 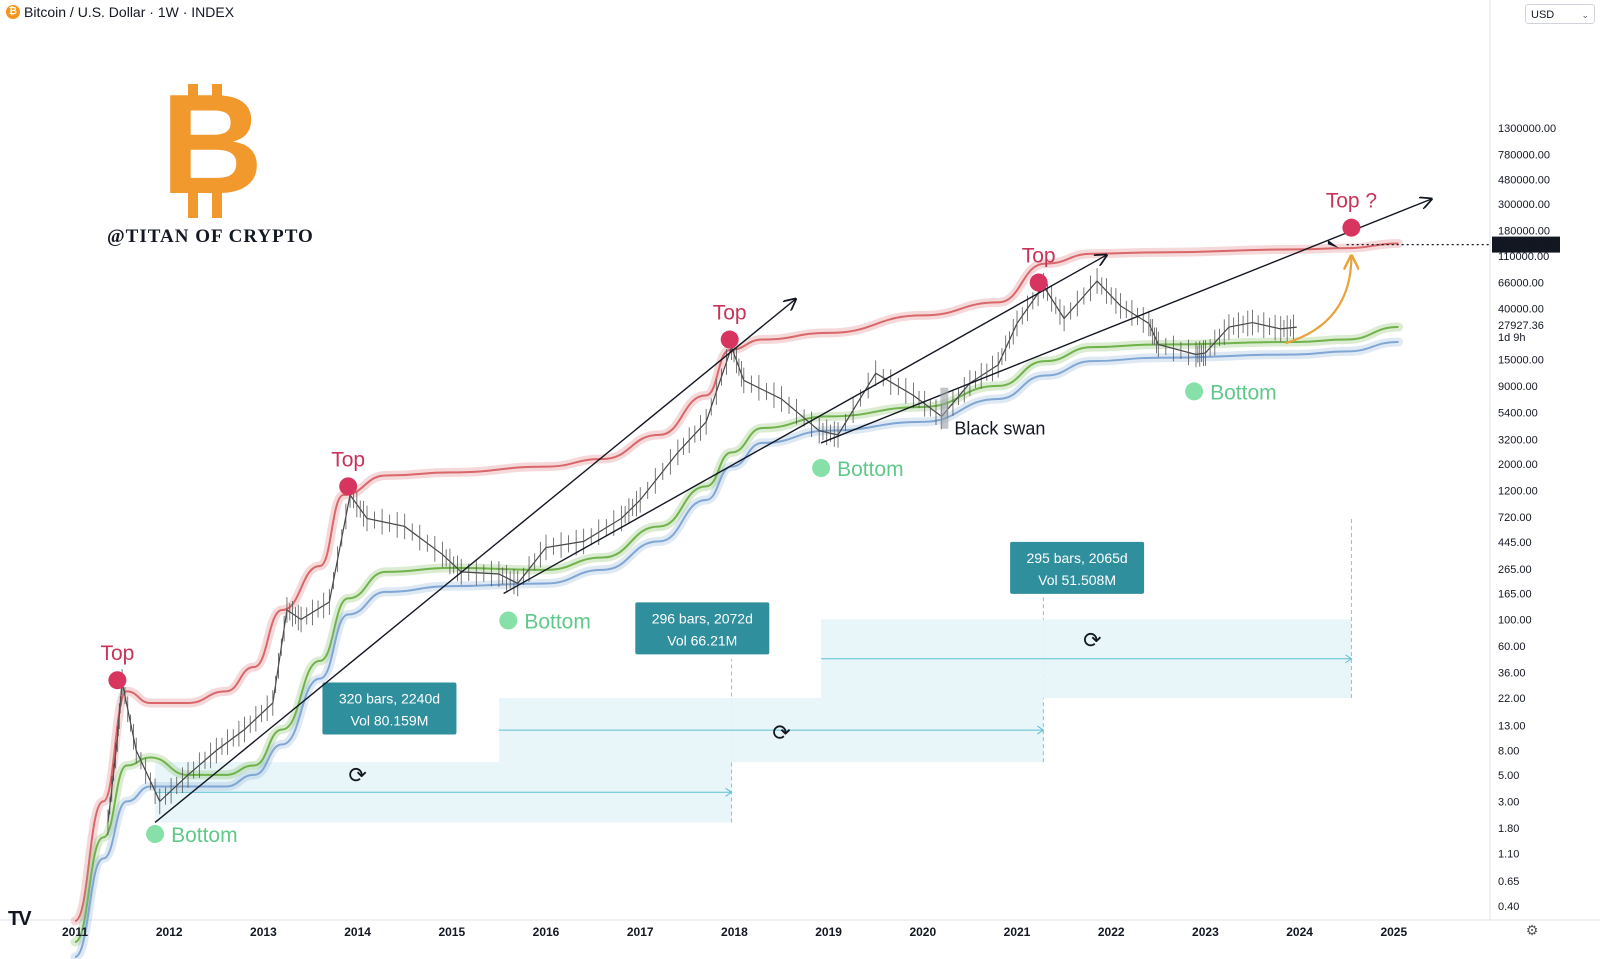 What do you see at coordinates (1512, 647) in the screenshot?
I see `y-tick-label: 60.00` at bounding box center [1512, 647].